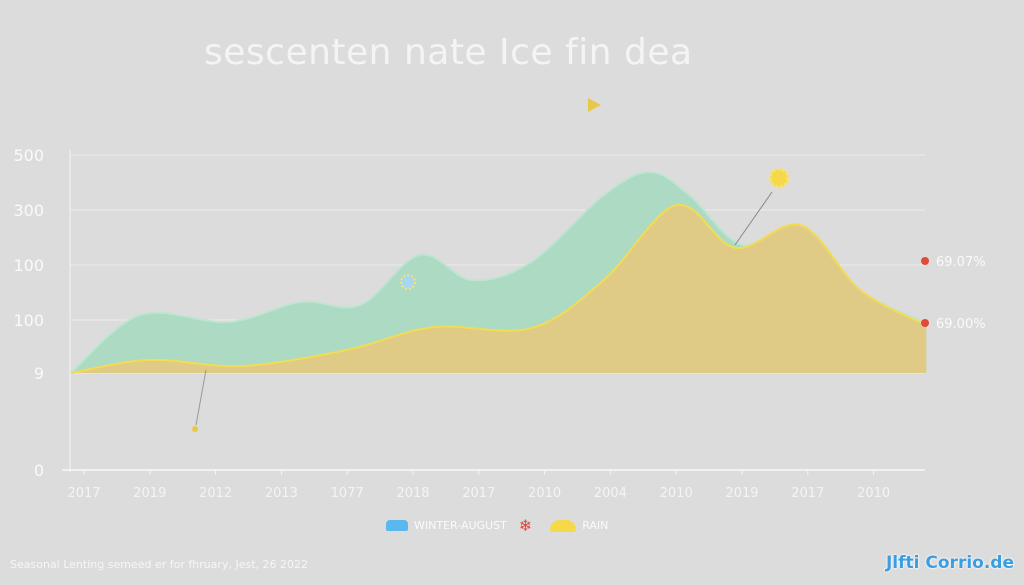  I want to click on annotation-label: 69.07%, so click(961, 262).